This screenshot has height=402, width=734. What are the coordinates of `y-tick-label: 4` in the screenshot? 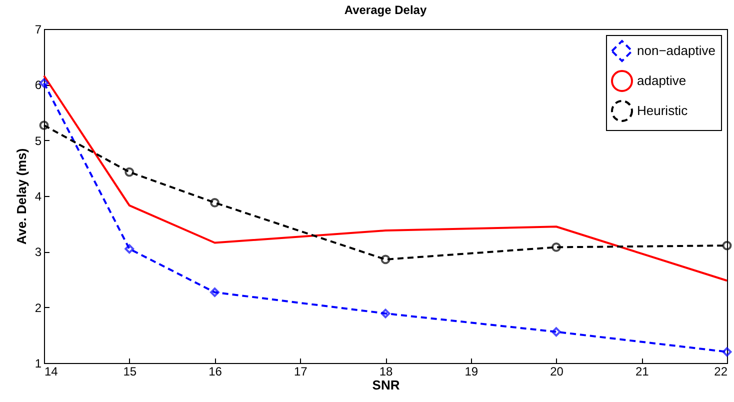 It's located at (38, 197).